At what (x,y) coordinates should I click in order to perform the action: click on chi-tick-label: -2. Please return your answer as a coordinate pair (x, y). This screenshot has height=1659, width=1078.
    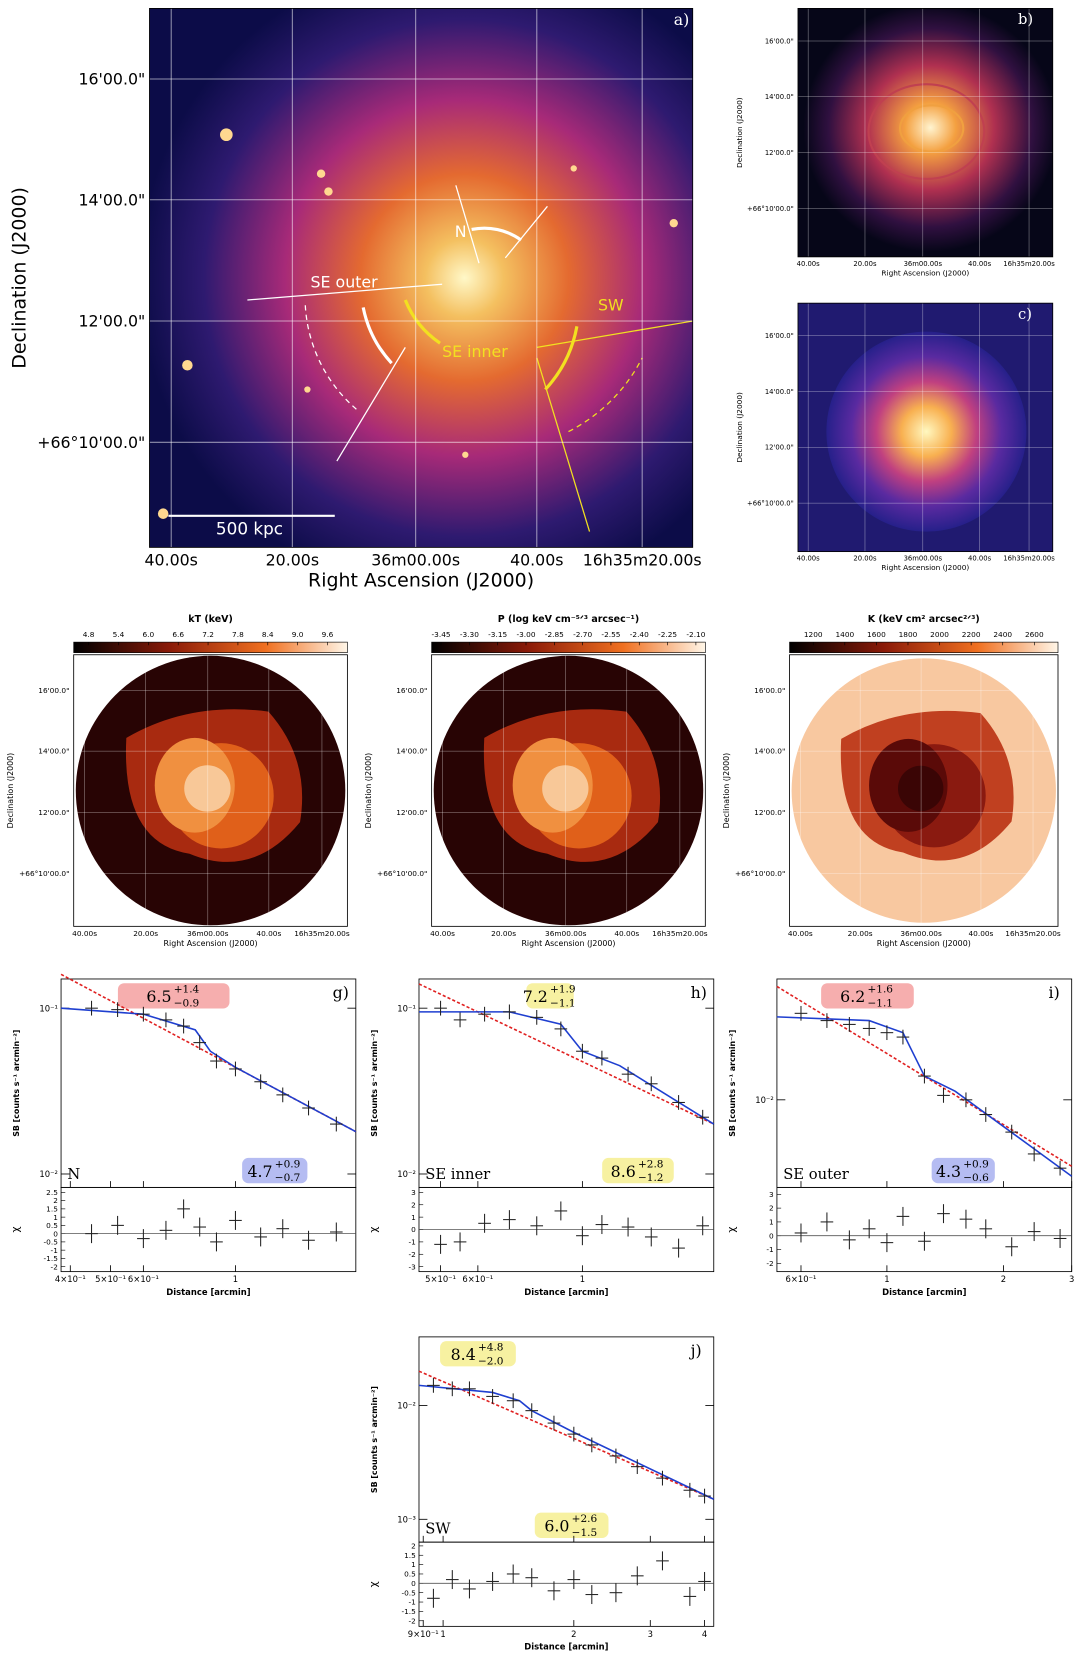
    Looking at the image, I should click on (411, 1620).